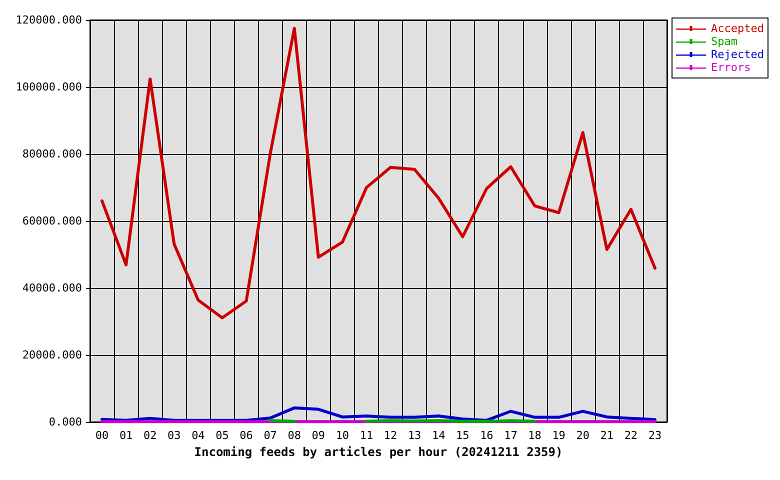  I want to click on x-tick-label: 06, so click(246, 435).